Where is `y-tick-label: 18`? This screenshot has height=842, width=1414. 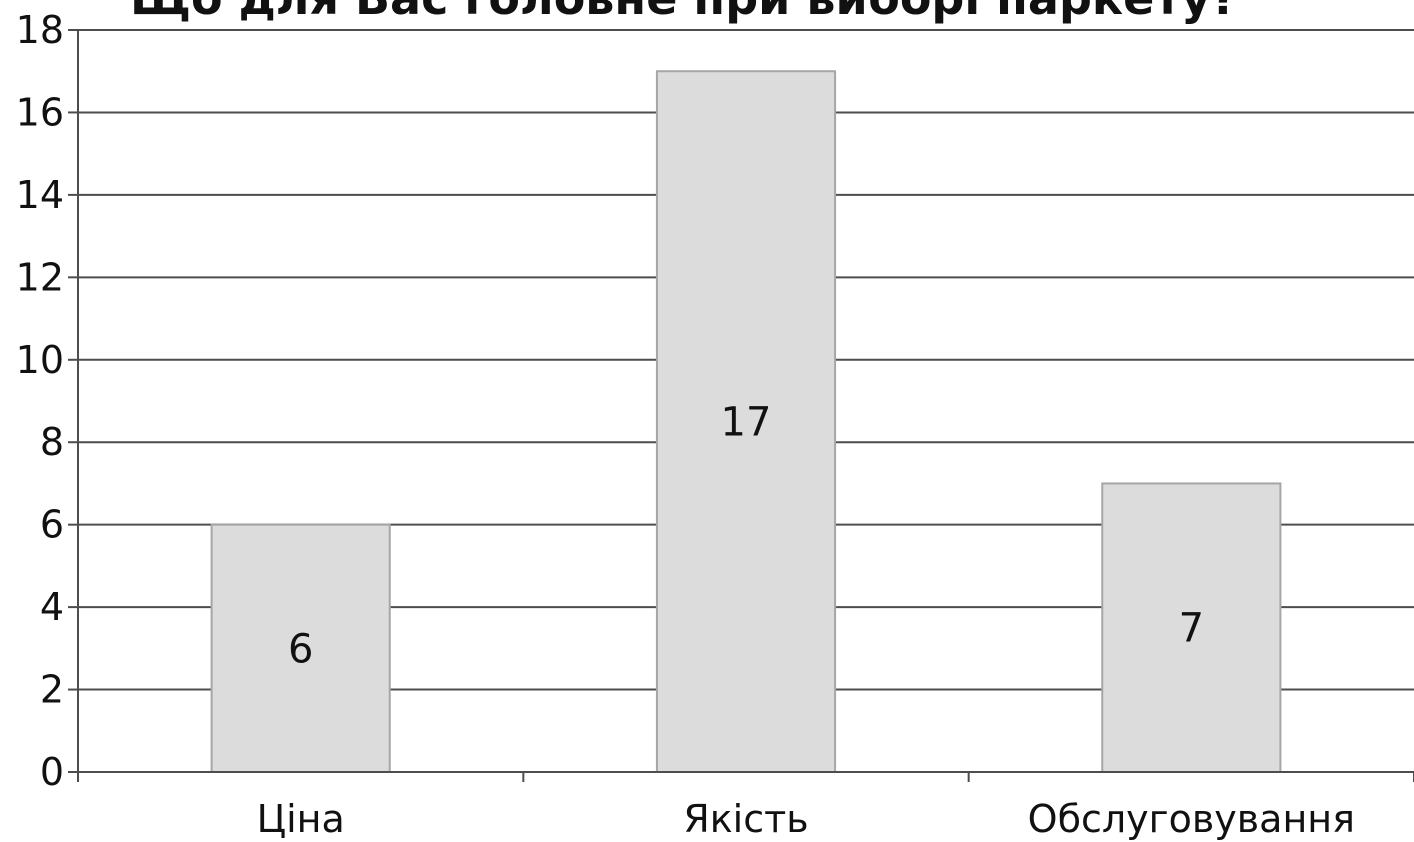 y-tick-label: 18 is located at coordinates (40, 30).